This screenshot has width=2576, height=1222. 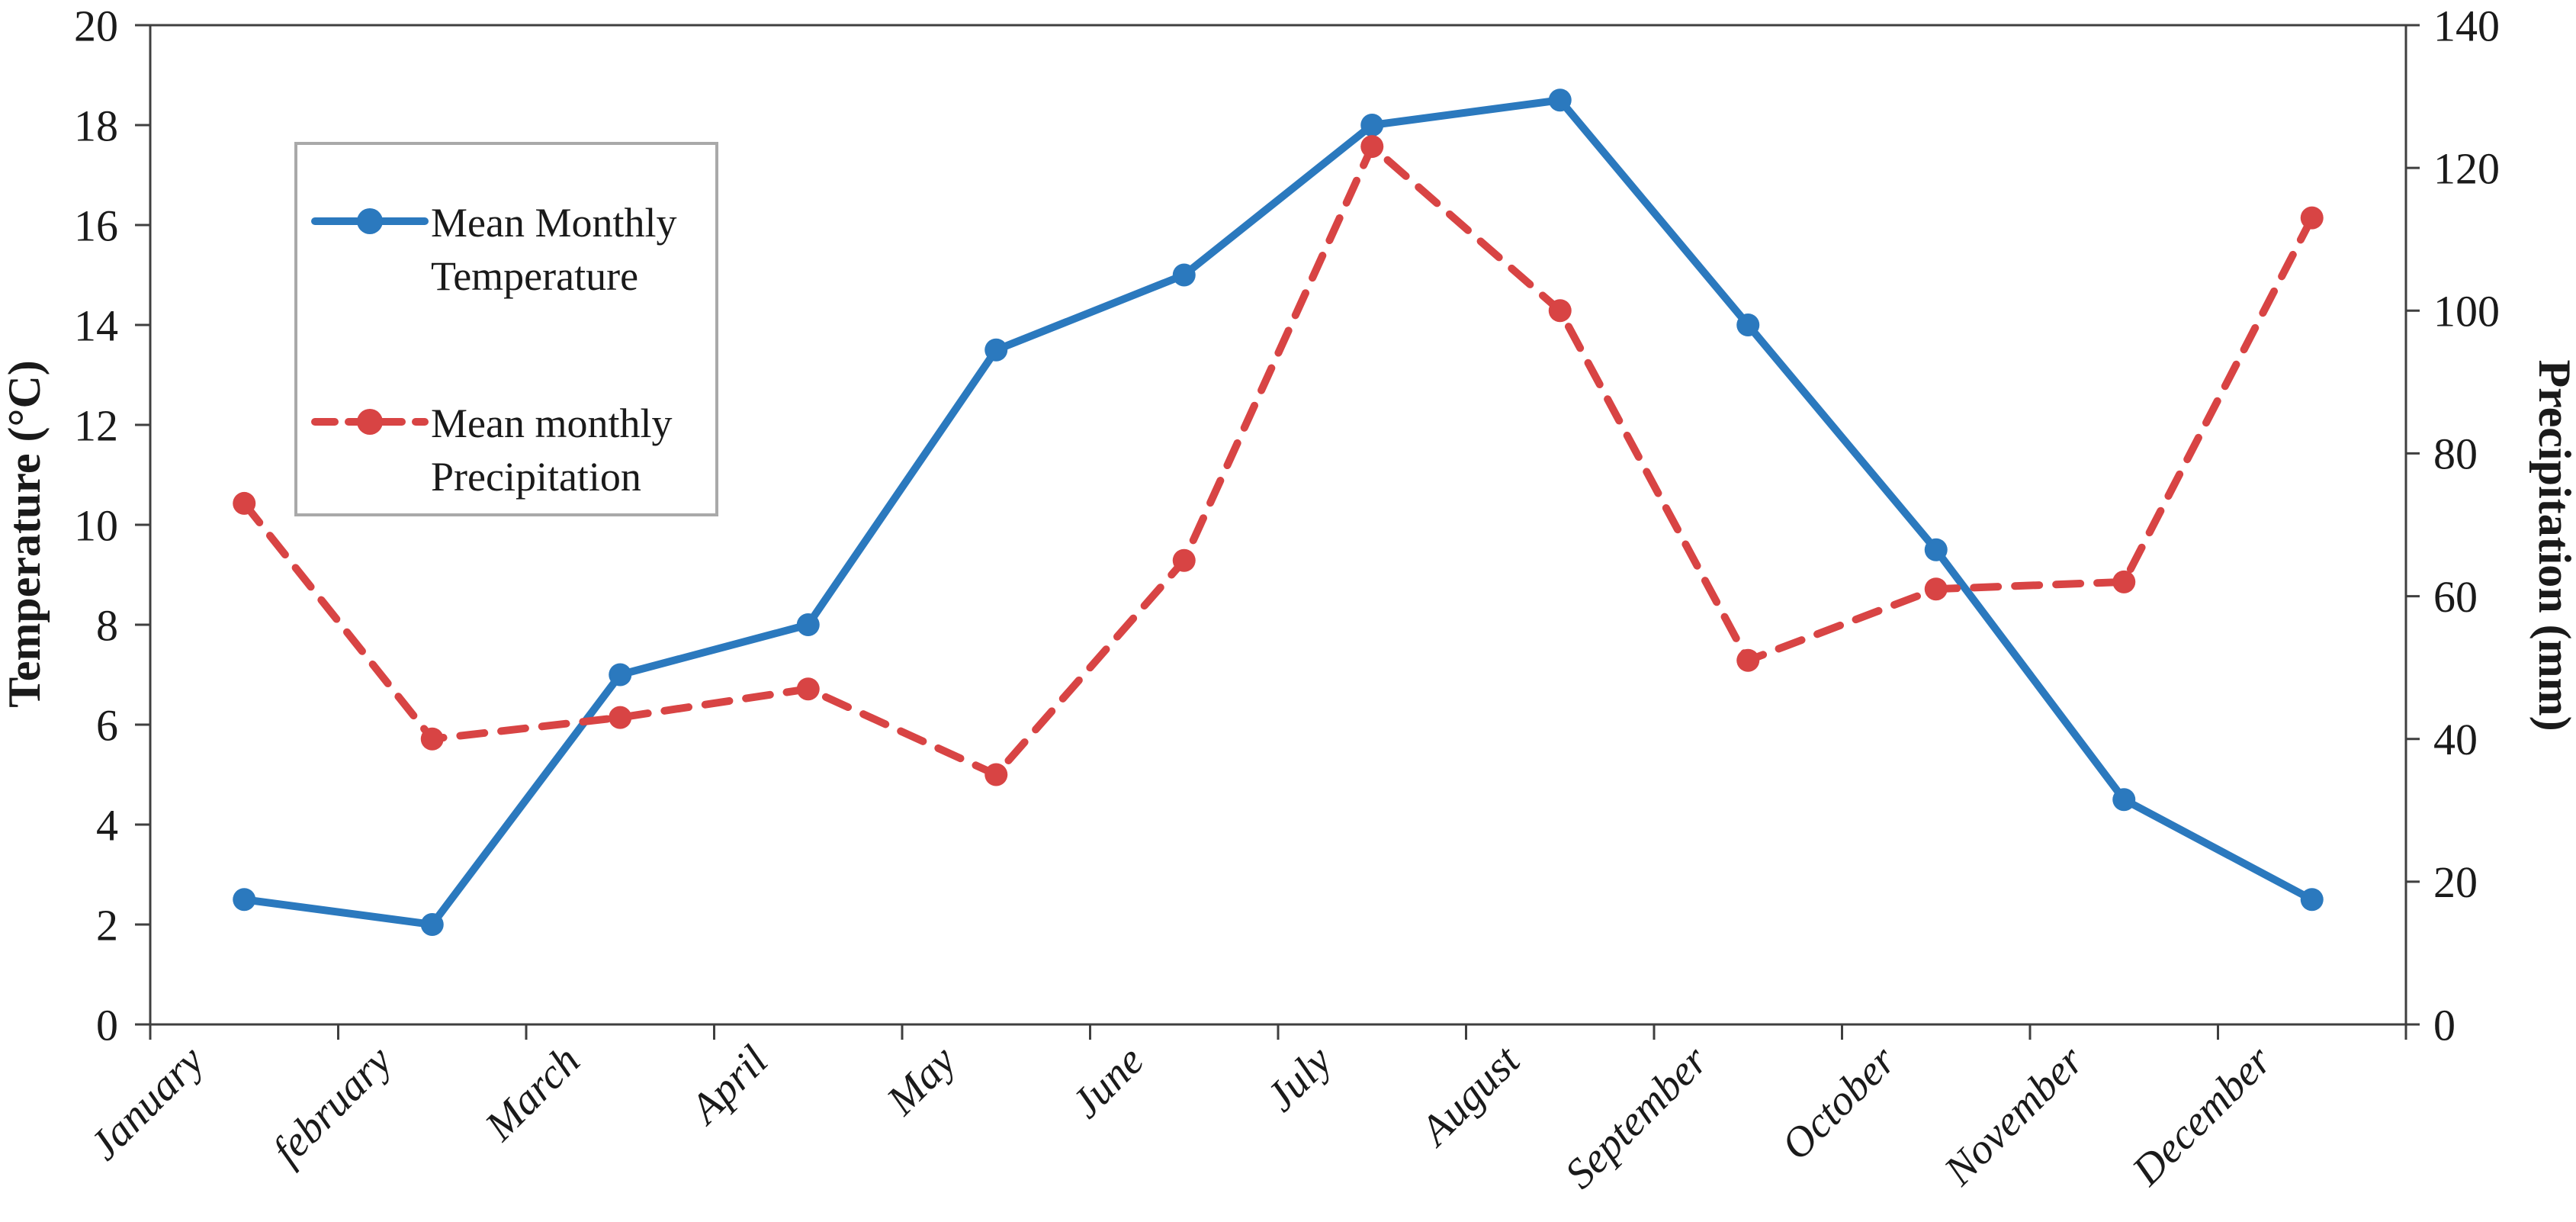 I want to click on right-axis-tick-label: 80, so click(x=2455, y=454).